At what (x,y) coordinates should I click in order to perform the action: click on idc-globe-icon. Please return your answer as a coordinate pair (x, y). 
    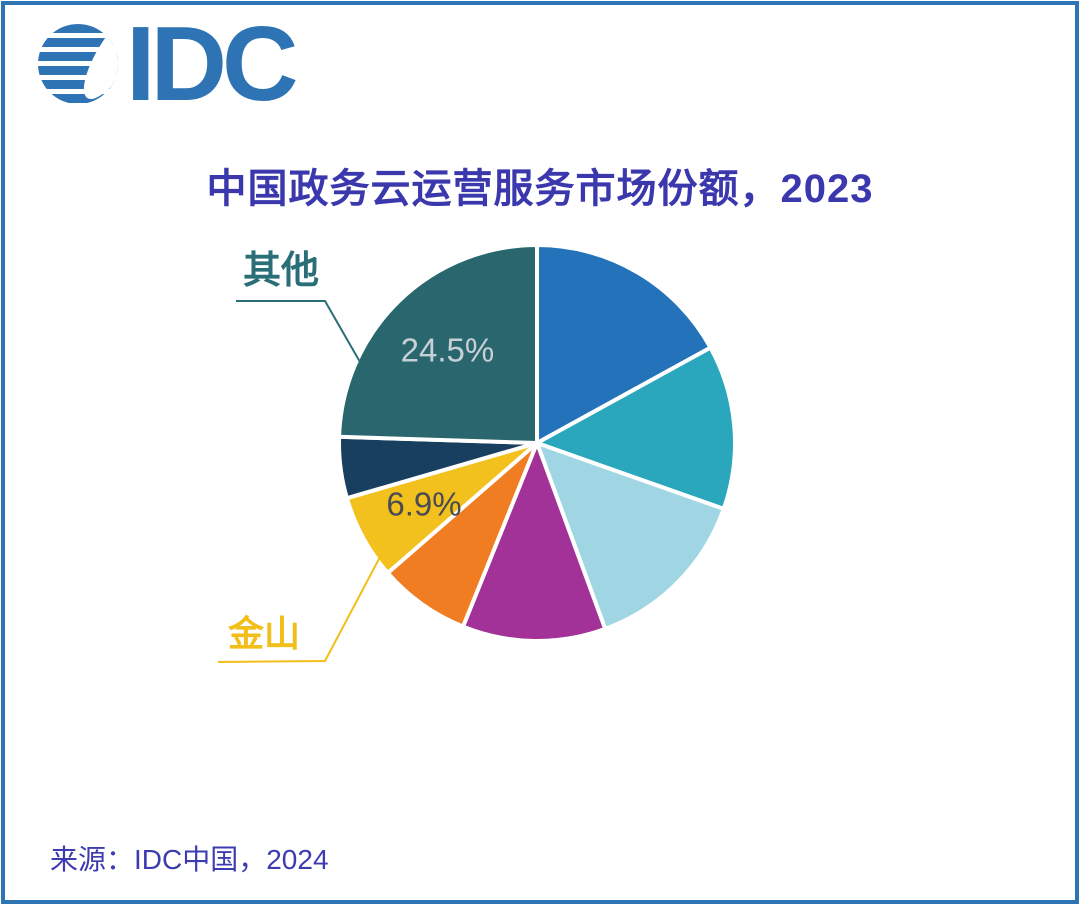
    Looking at the image, I should click on (78, 64).